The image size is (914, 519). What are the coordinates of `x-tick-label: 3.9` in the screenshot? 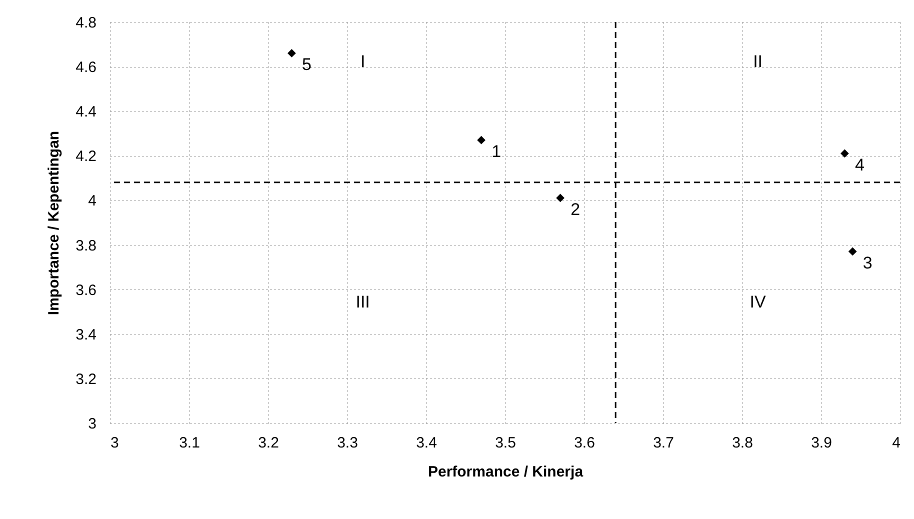 It's located at (821, 443).